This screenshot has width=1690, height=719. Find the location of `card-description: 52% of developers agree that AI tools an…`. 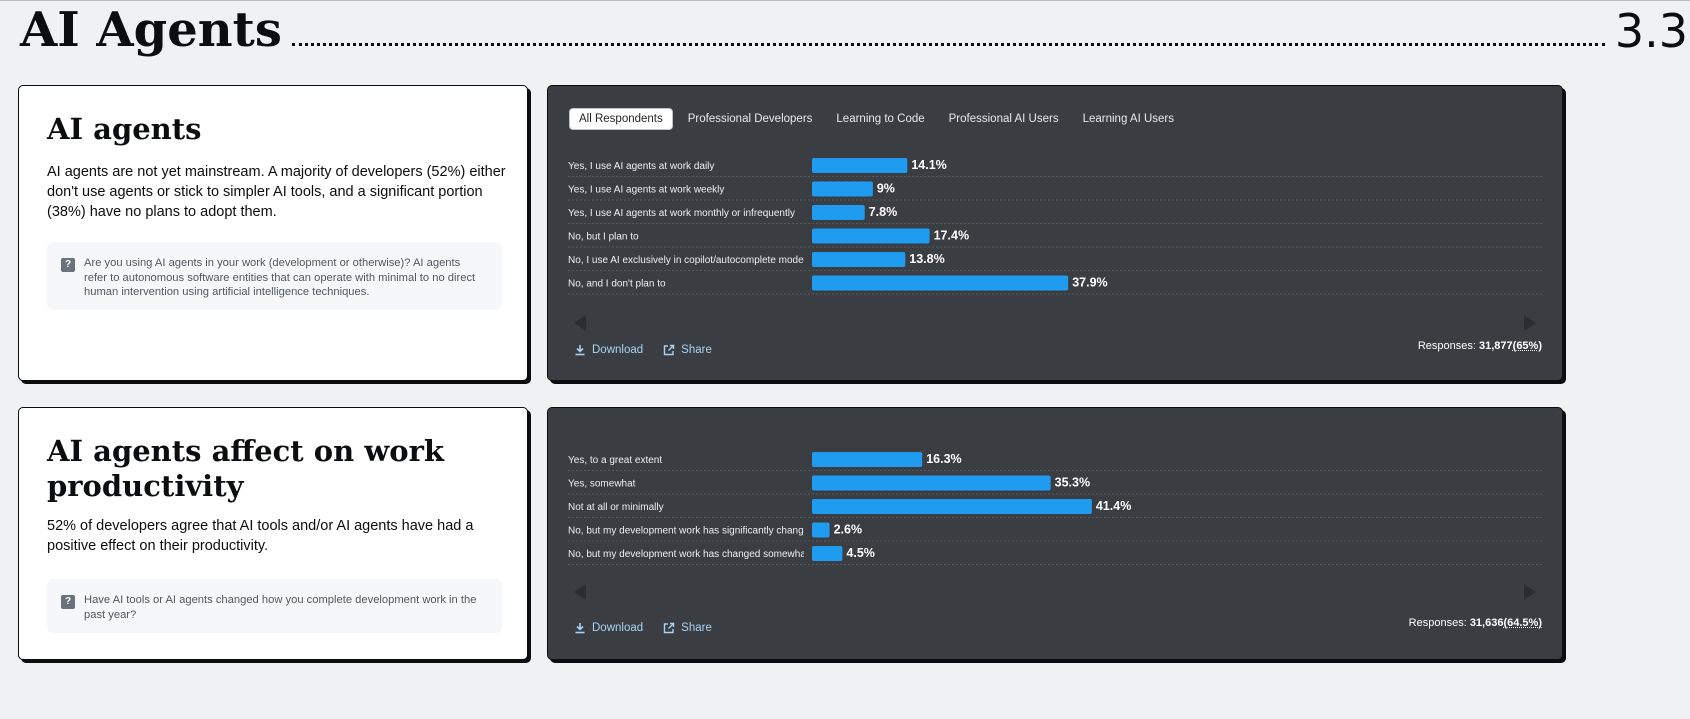

card-description: 52% of developers agree that AI tools an… is located at coordinates (260, 536).